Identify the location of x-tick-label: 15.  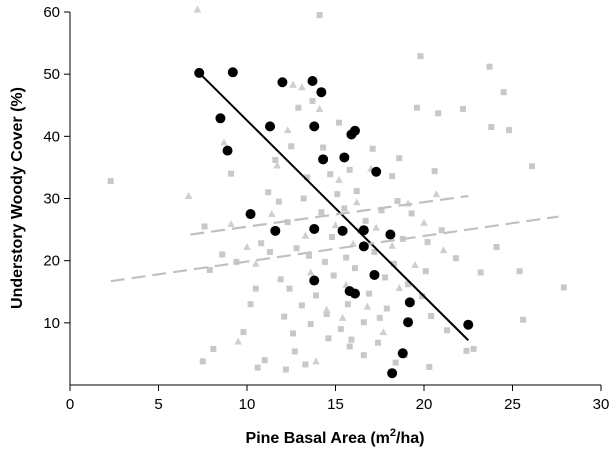
(335, 404).